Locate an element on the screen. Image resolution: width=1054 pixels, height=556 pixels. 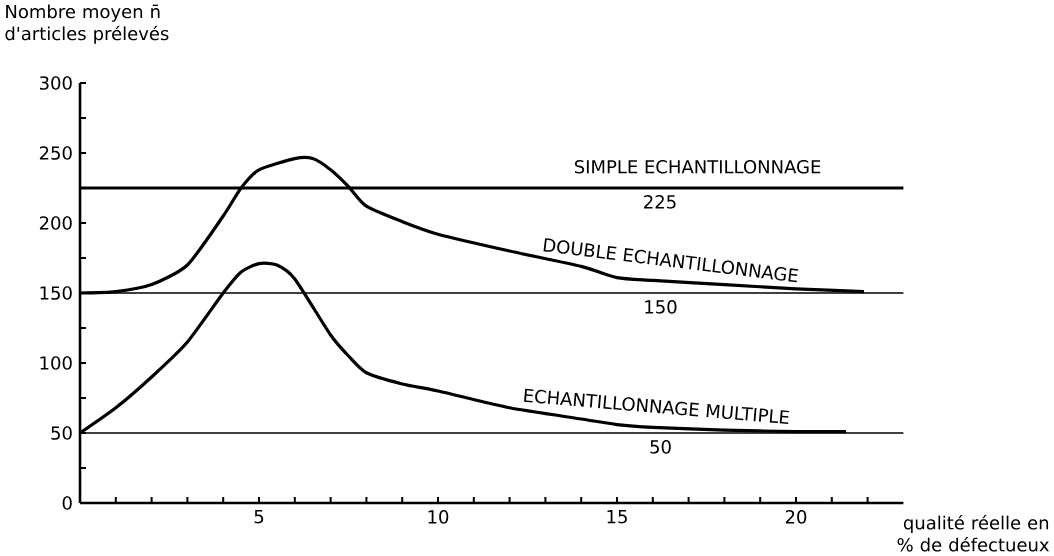
y-tick-label: 0 is located at coordinates (67, 503).